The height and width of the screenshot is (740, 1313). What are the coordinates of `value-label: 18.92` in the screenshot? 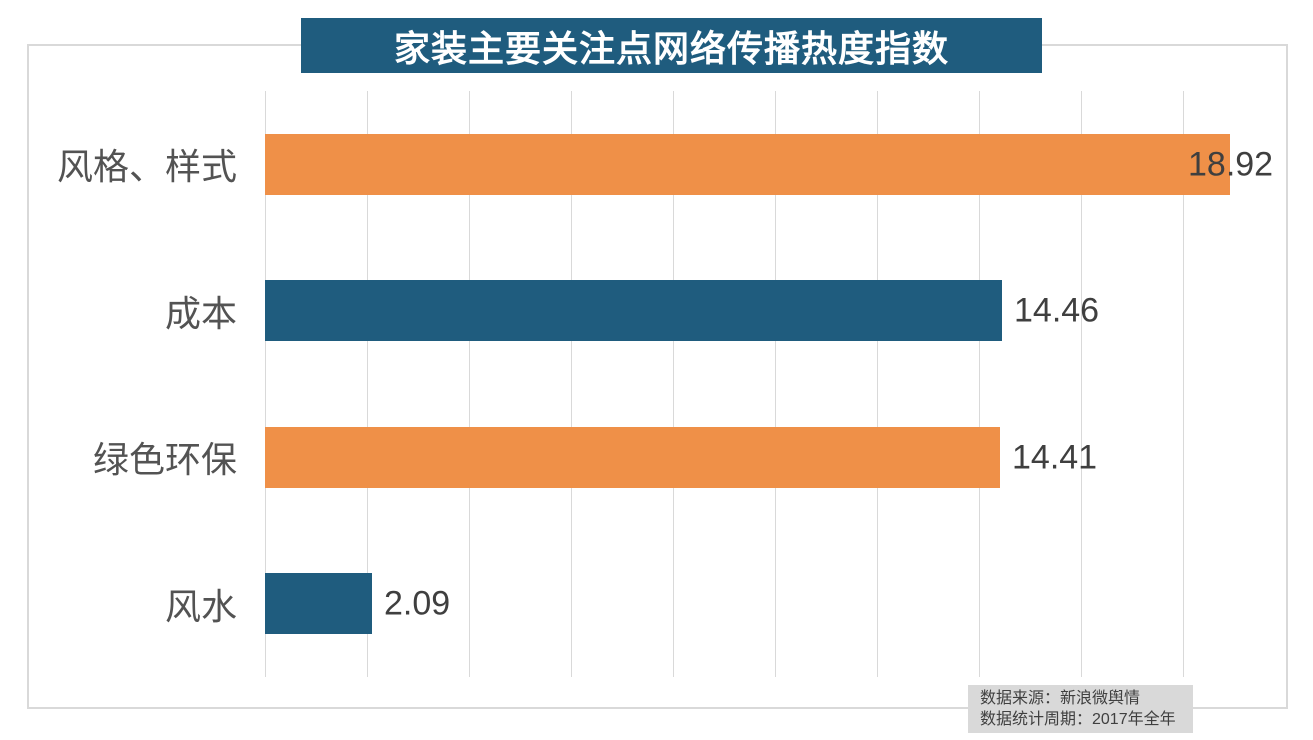 It's located at (1231, 164).